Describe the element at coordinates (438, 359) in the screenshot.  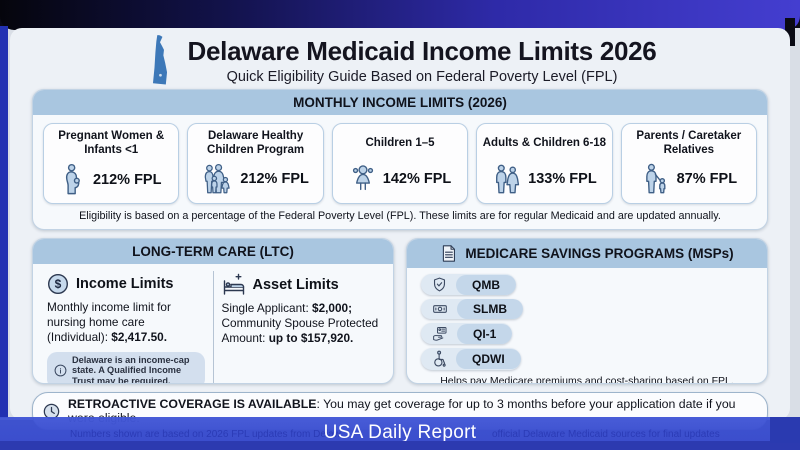
I see `wheelchair-icon` at that location.